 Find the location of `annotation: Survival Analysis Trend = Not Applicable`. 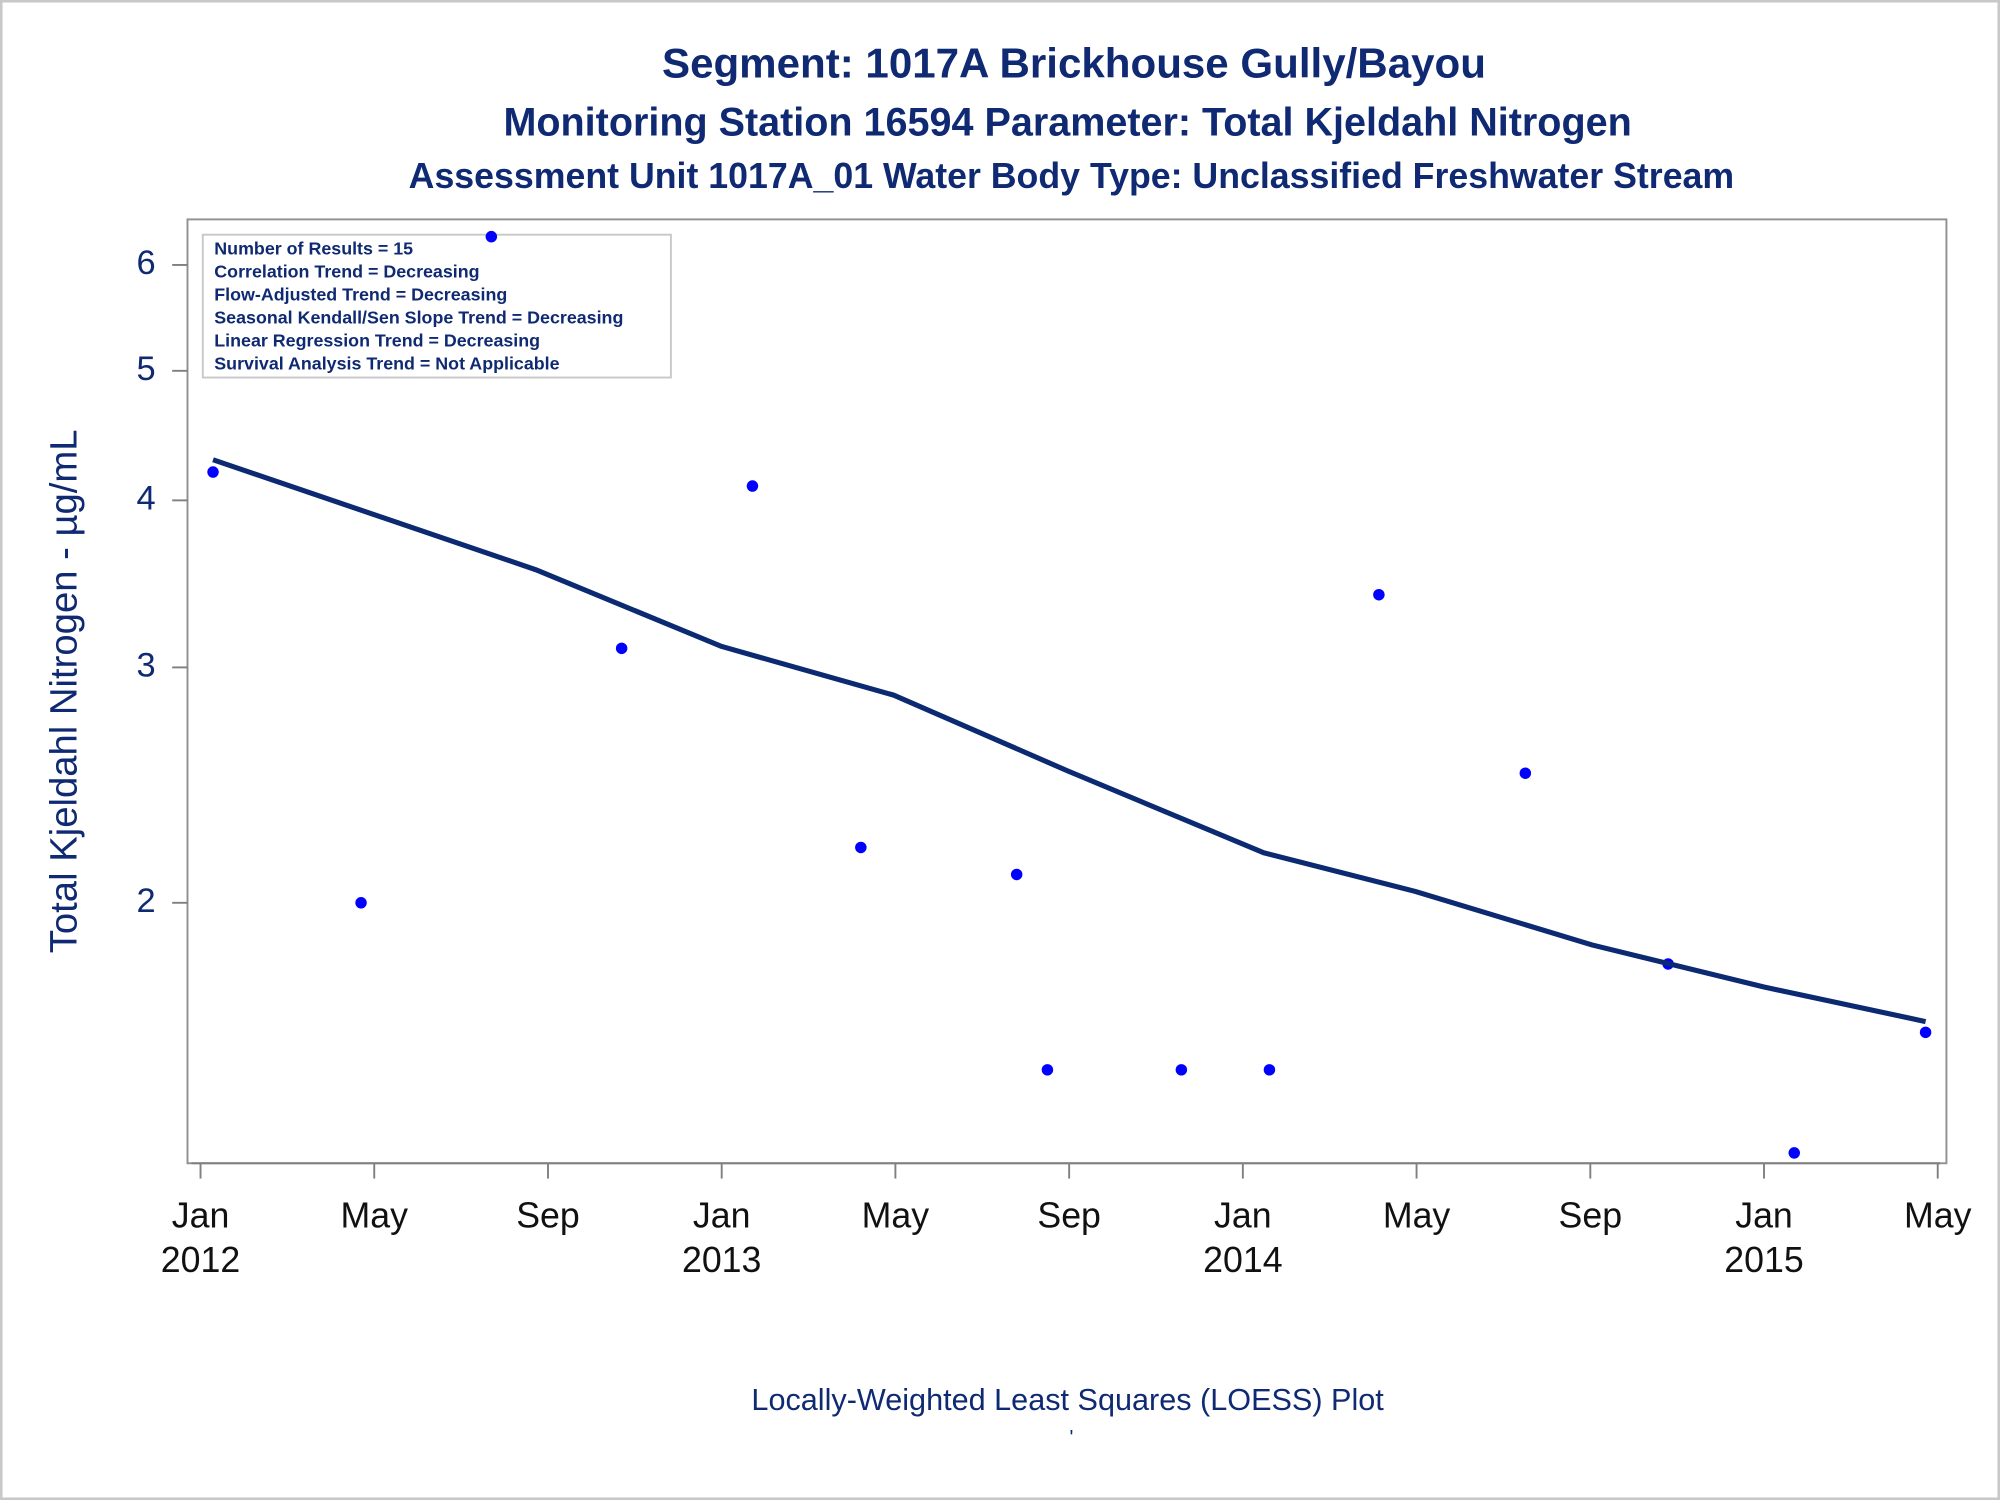

annotation: Survival Analysis Trend = Not Applicable is located at coordinates (386, 364).